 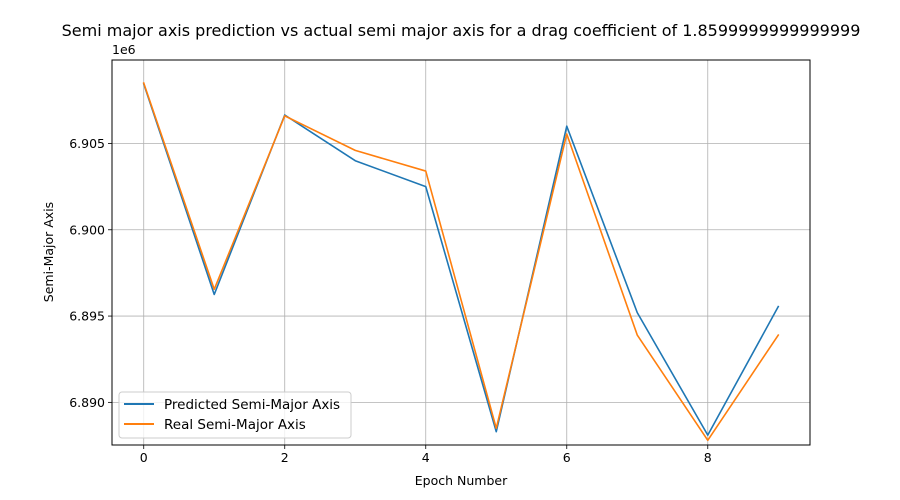 I want to click on legend-label-real: Real Semi-Major Axis, so click(x=235, y=425).